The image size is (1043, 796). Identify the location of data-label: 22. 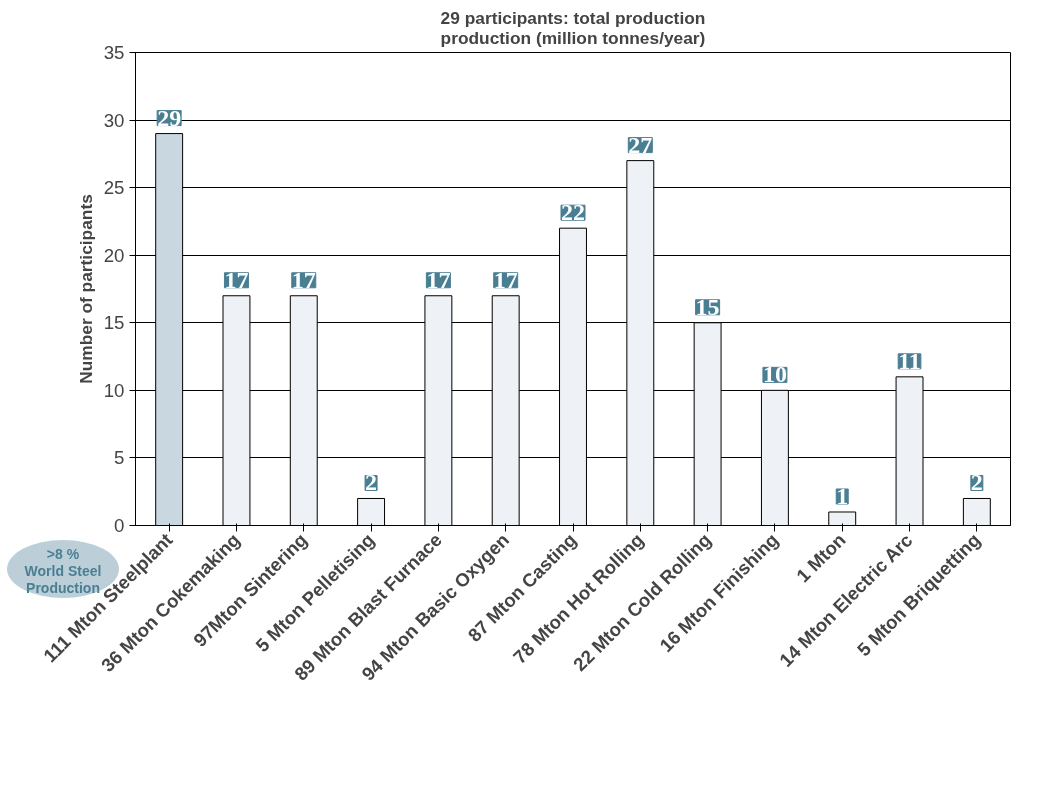
(573, 212).